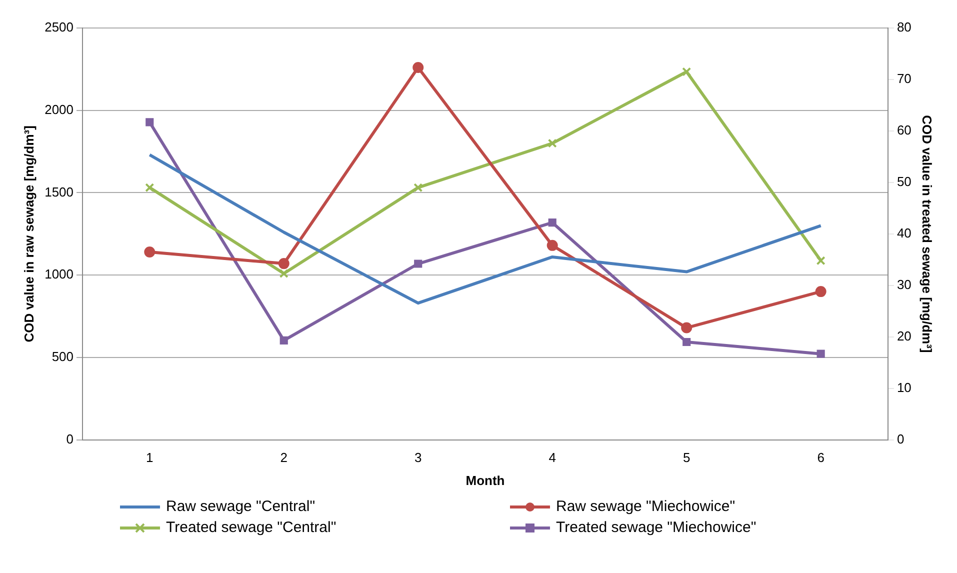 The width and height of the screenshot is (957, 573). I want to click on y2-tick-label: 70, so click(904, 78).